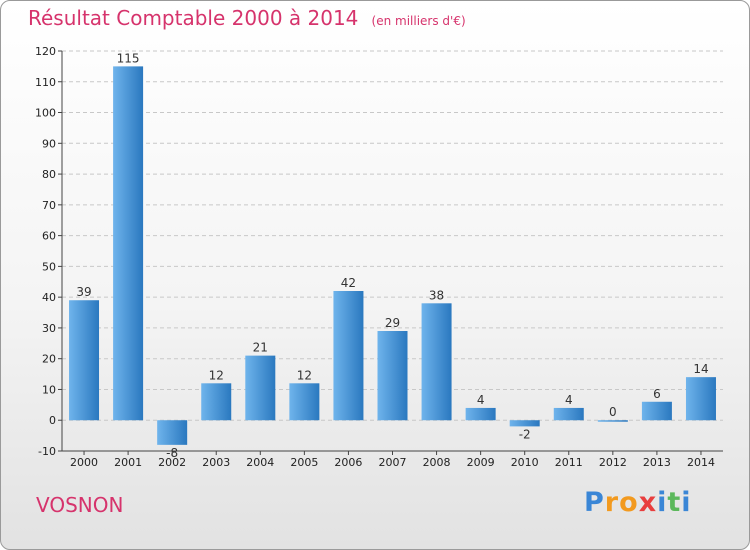  What do you see at coordinates (525, 462) in the screenshot?
I see `x-tick-label: 2010` at bounding box center [525, 462].